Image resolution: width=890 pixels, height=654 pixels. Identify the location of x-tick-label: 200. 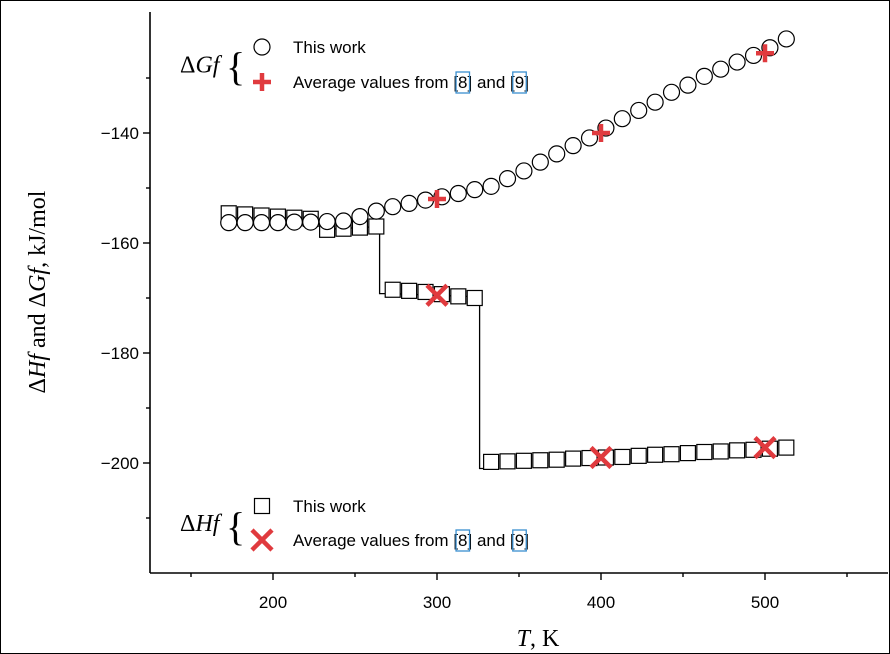
(273, 602).